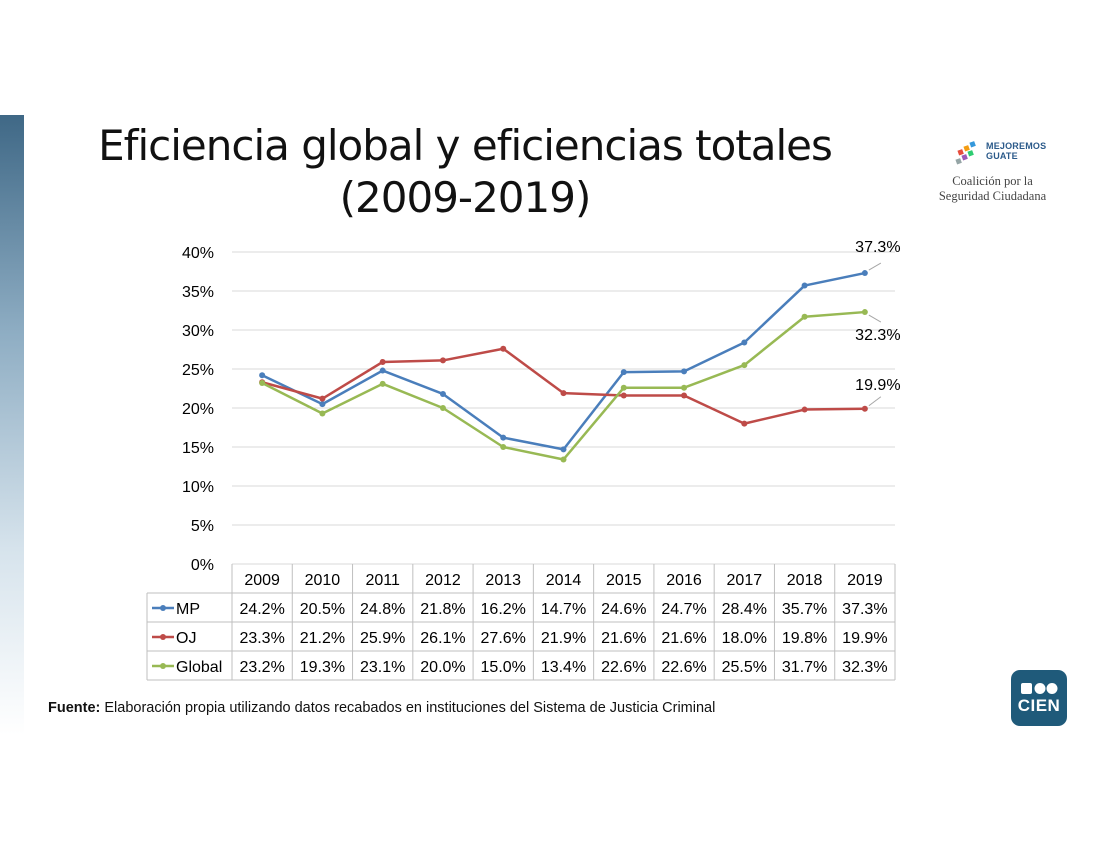 The image size is (1100, 850). Describe the element at coordinates (163, 608) in the screenshot. I see `legend-marker-mp` at that location.